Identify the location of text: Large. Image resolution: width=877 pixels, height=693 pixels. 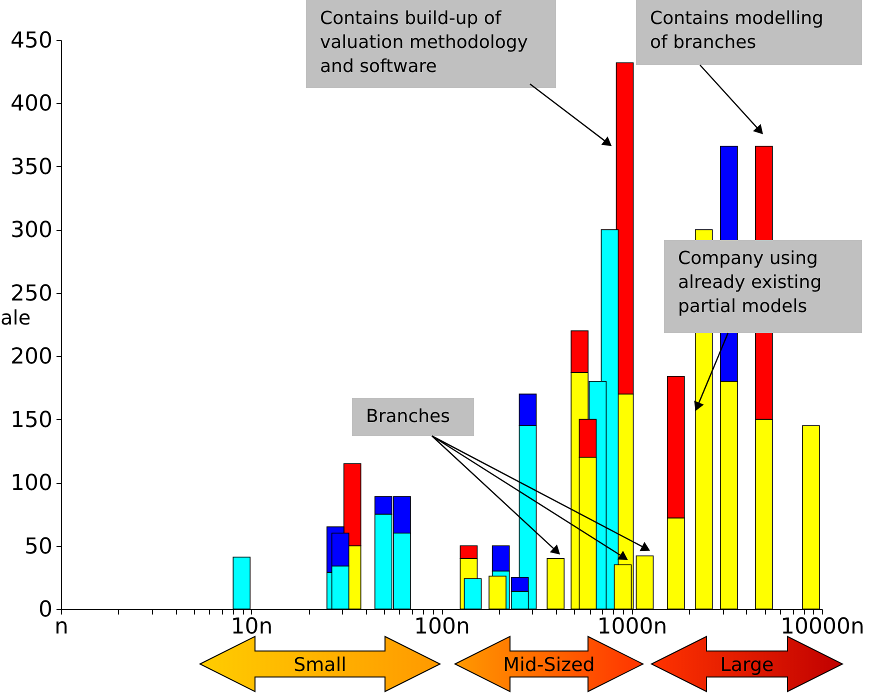
(747, 665).